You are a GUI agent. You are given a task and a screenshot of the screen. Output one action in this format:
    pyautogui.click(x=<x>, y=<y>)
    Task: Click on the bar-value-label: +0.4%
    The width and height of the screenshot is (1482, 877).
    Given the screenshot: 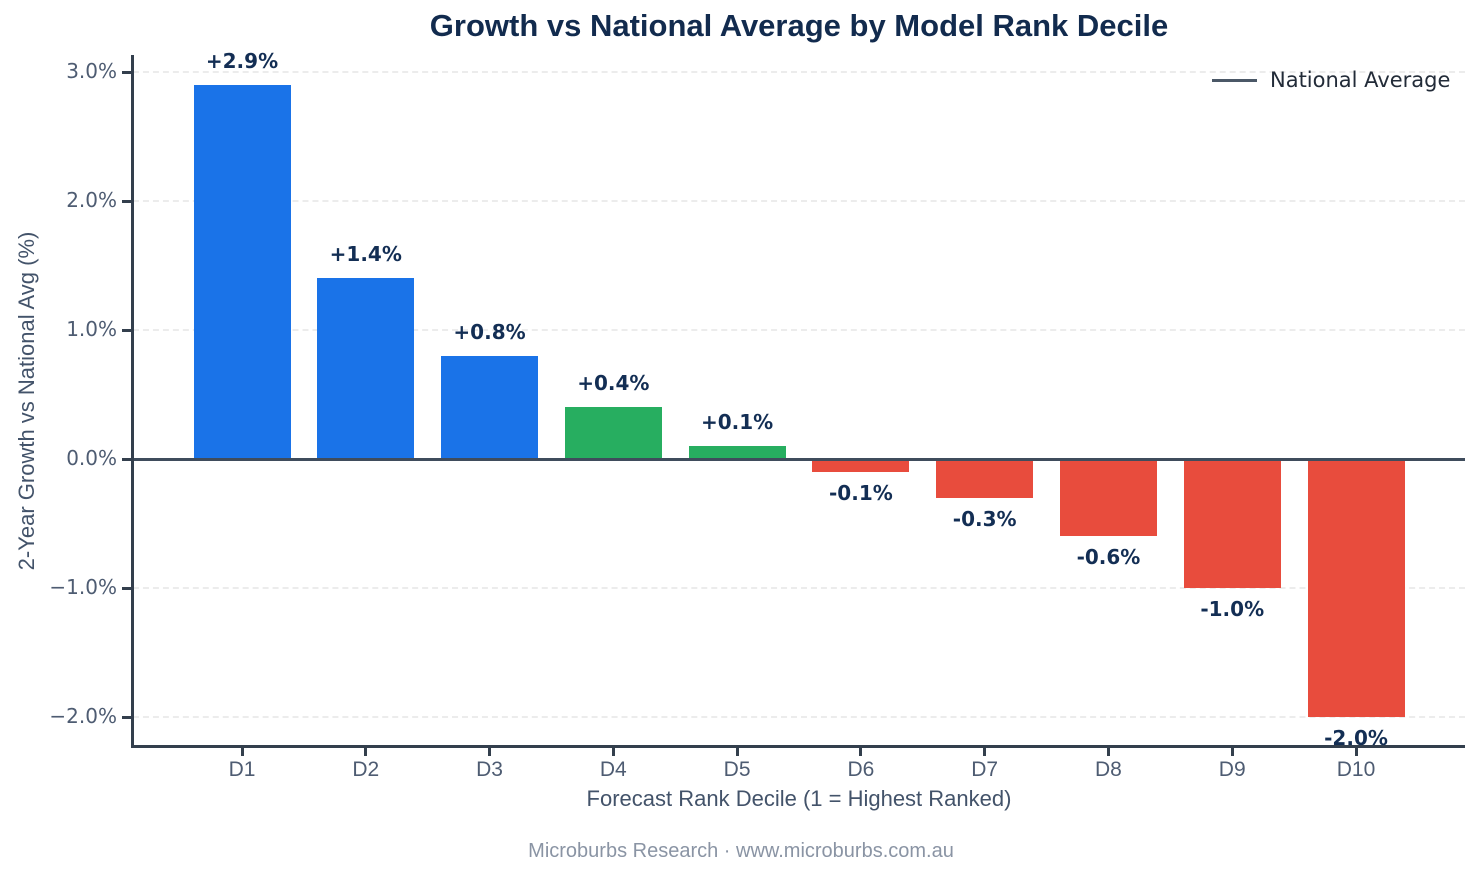 What is the action you would take?
    pyautogui.click(x=613, y=383)
    